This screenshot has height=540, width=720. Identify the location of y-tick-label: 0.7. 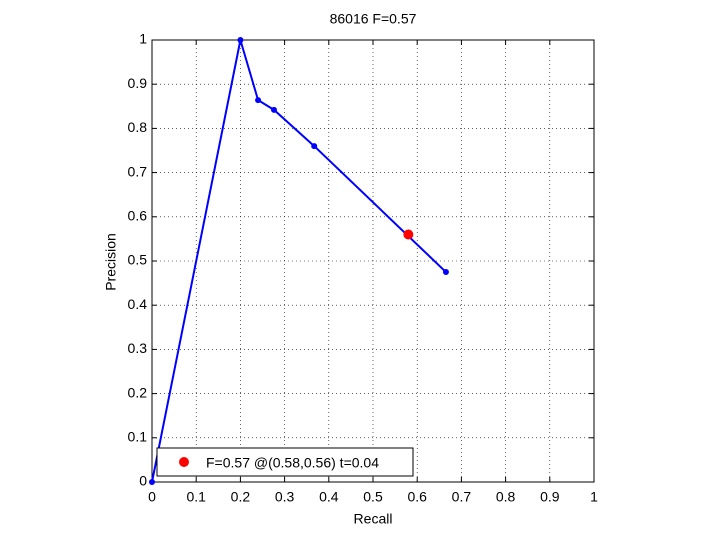
(138, 171).